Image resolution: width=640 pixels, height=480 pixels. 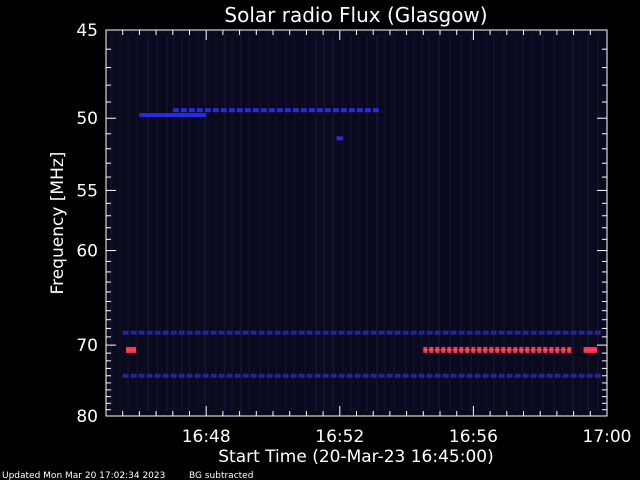 I want to click on x-tick-label: 16:56, so click(x=473, y=437).